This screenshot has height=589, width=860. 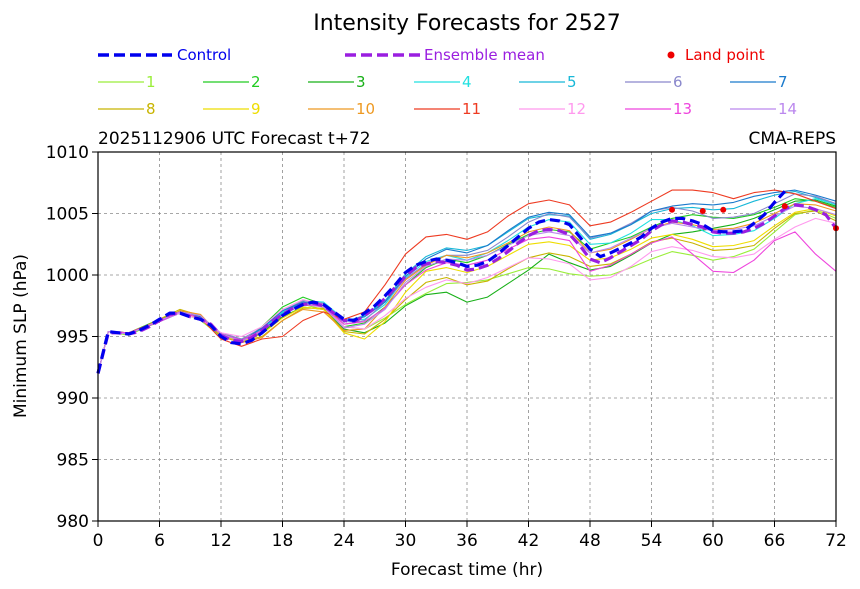 I want to click on x-tick-label: 36, so click(x=467, y=541).